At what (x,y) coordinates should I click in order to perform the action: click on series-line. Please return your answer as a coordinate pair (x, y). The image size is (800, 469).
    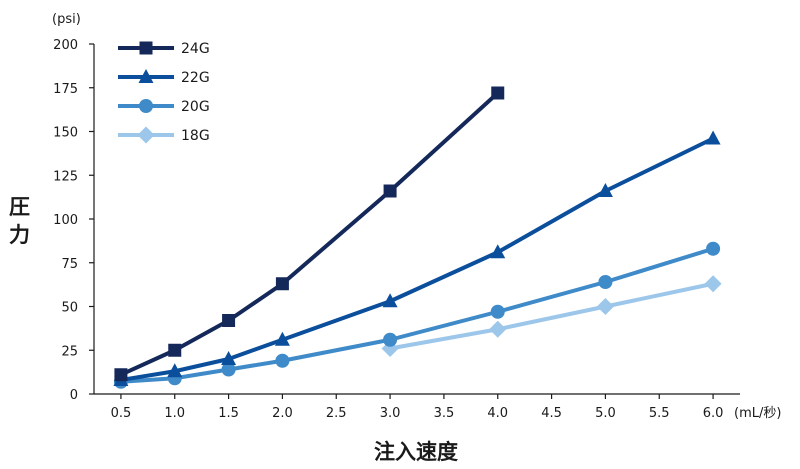
    Looking at the image, I should click on (551, 316).